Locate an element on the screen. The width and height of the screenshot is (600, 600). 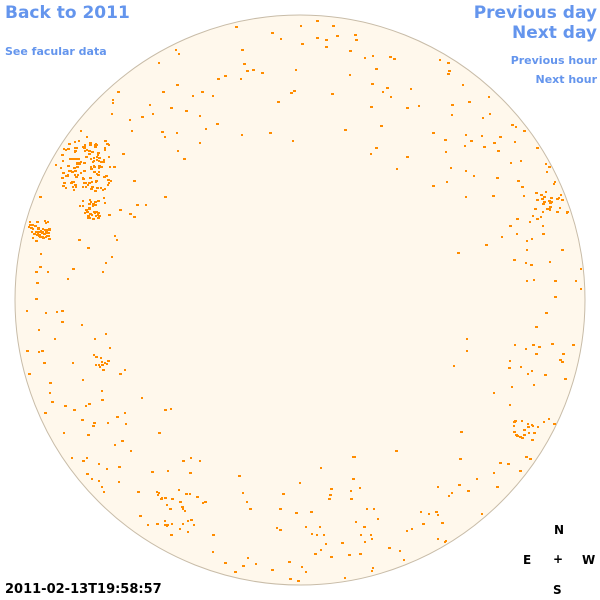
next-day-link: Next day is located at coordinates (554, 33).